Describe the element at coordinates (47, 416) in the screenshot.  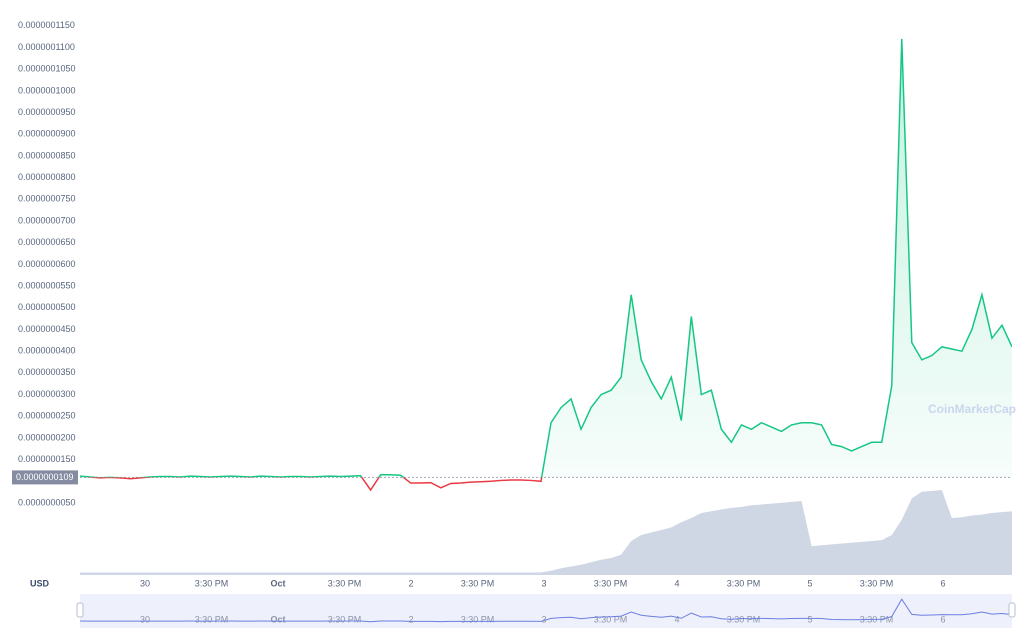
I see `y-tick-label: 0.0000000250` at that location.